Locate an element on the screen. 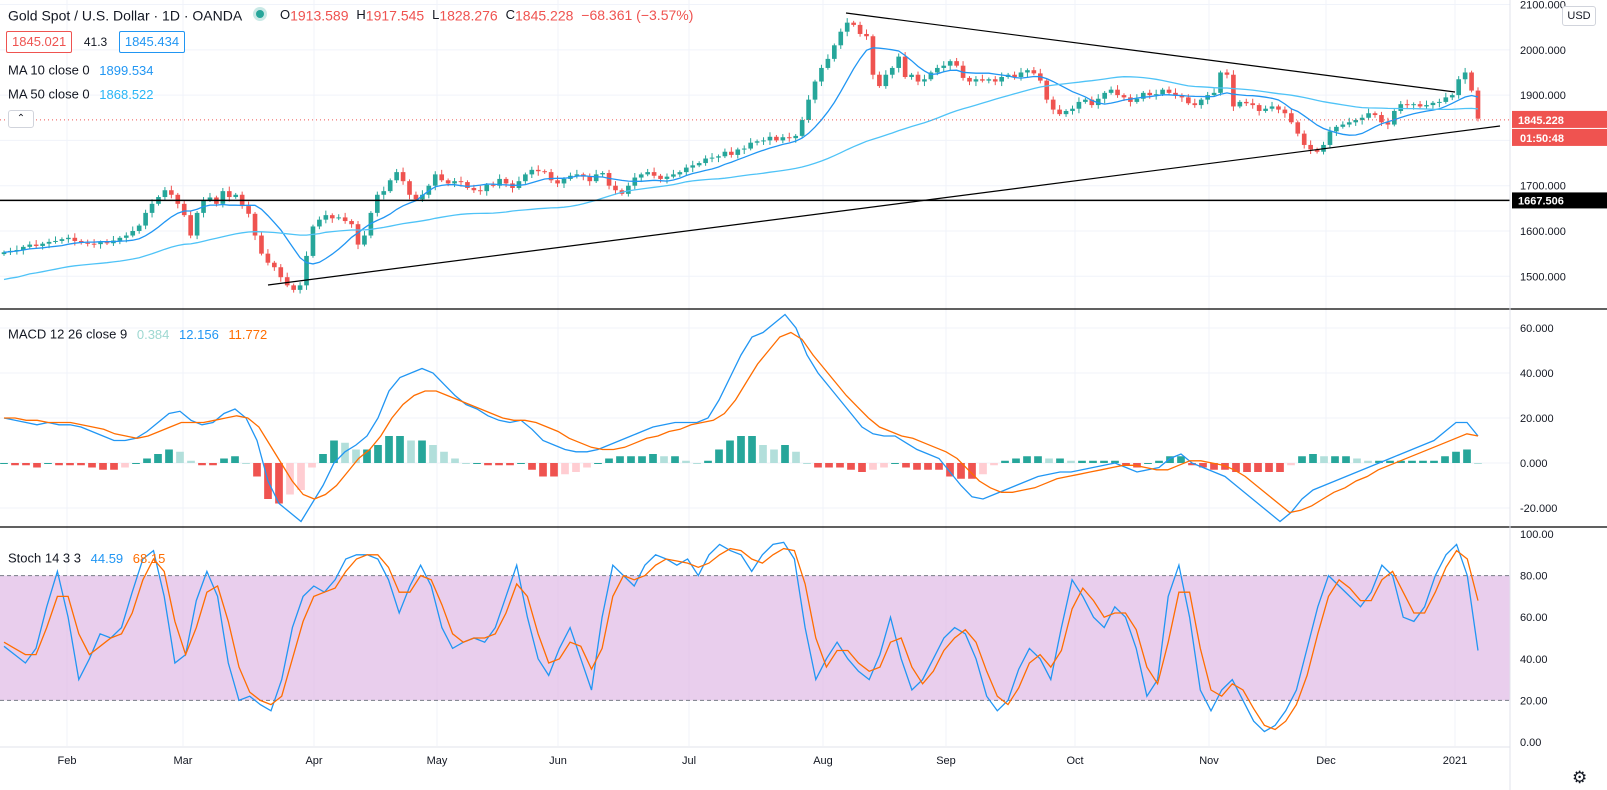 The width and height of the screenshot is (1607, 790). sell-price-button: 1845.021 is located at coordinates (39, 42).